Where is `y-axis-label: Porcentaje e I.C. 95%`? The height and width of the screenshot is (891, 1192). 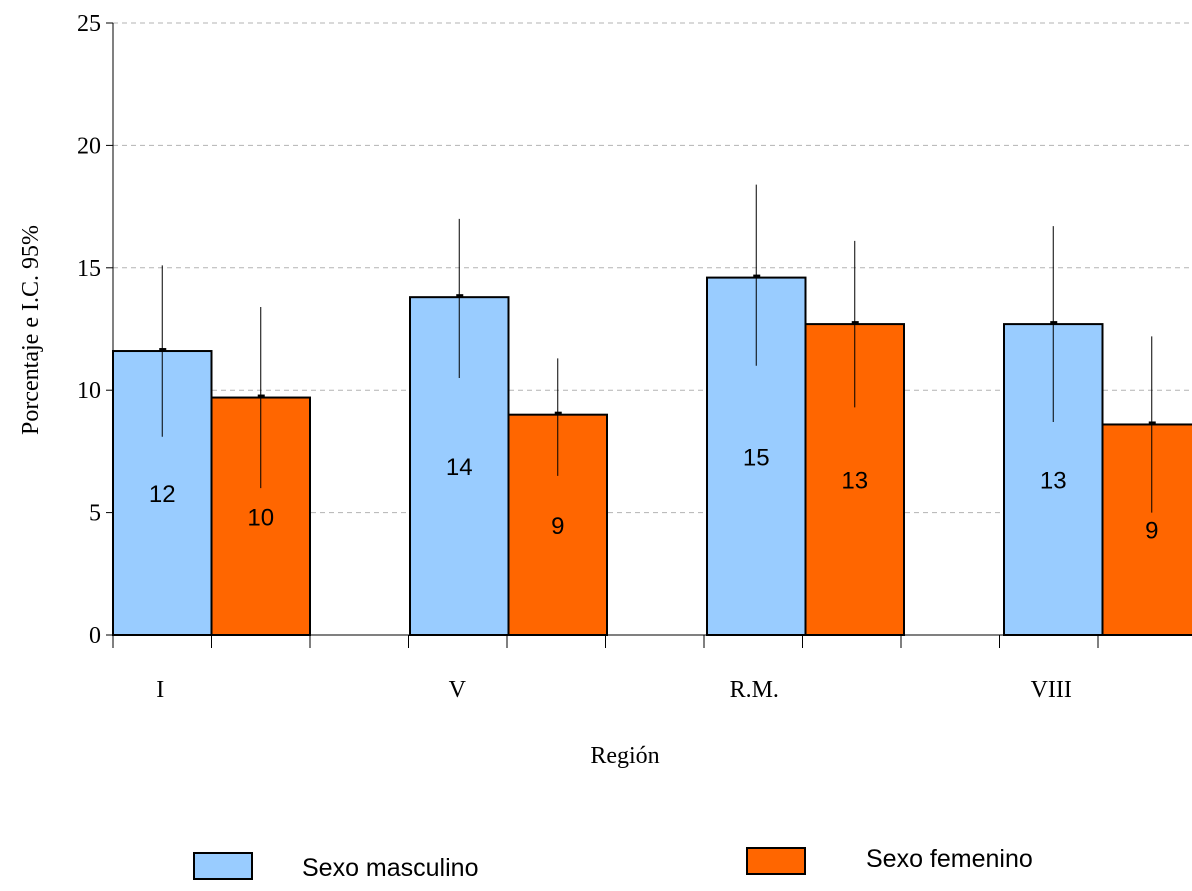
y-axis-label: Porcentaje e I.C. 95% is located at coordinates (31, 330).